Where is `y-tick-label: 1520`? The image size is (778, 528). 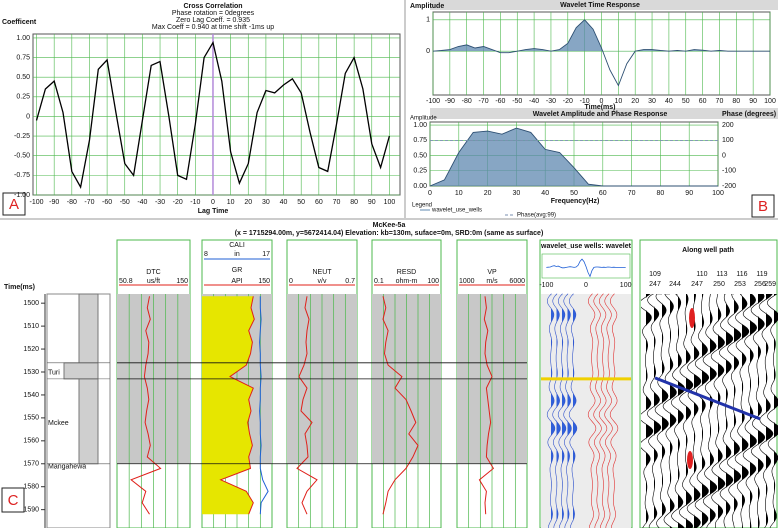 y-tick-label: 1520 is located at coordinates (31, 349).